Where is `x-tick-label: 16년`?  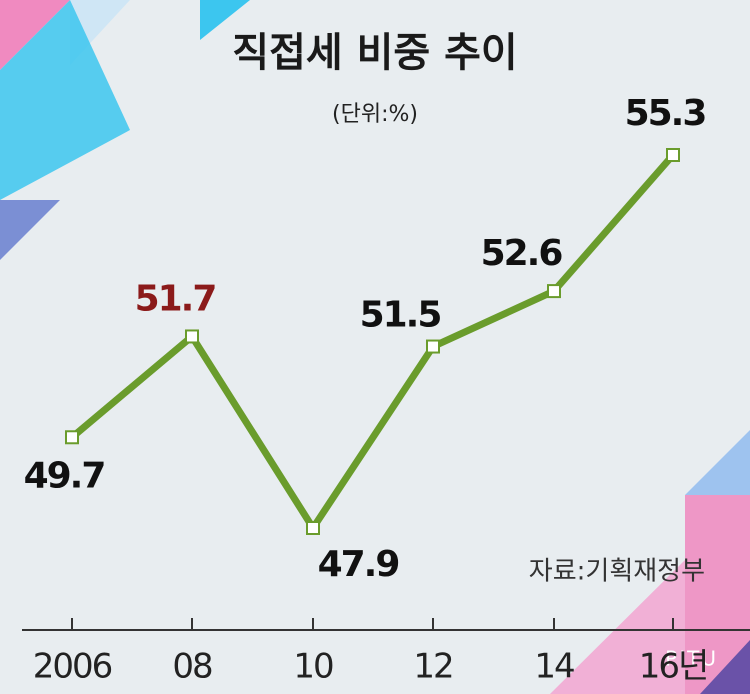
x-tick-label: 16년 is located at coordinates (673, 667).